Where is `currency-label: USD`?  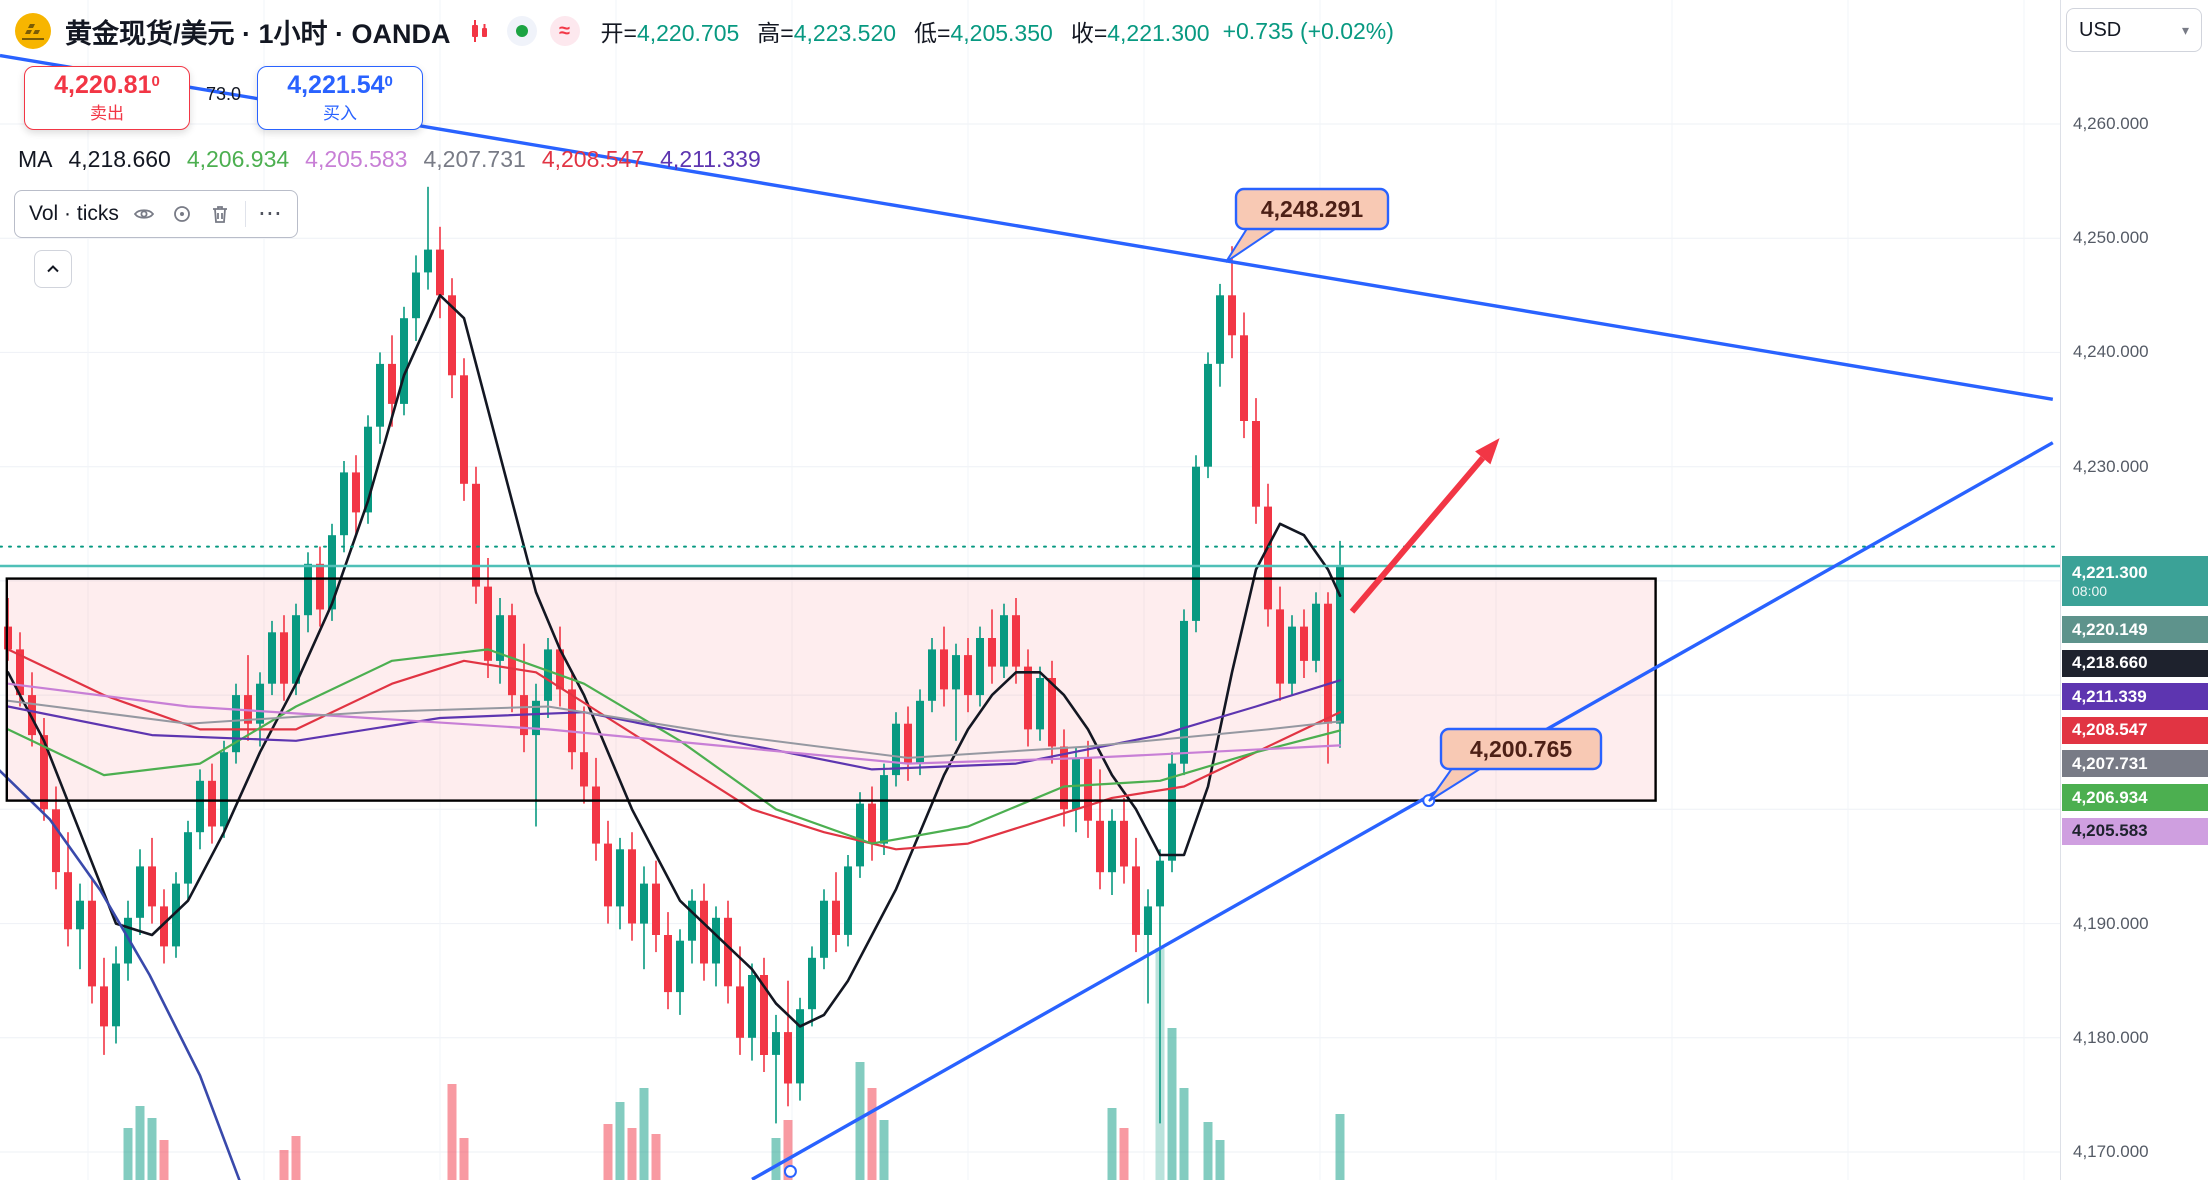
currency-label: USD is located at coordinates (2100, 29).